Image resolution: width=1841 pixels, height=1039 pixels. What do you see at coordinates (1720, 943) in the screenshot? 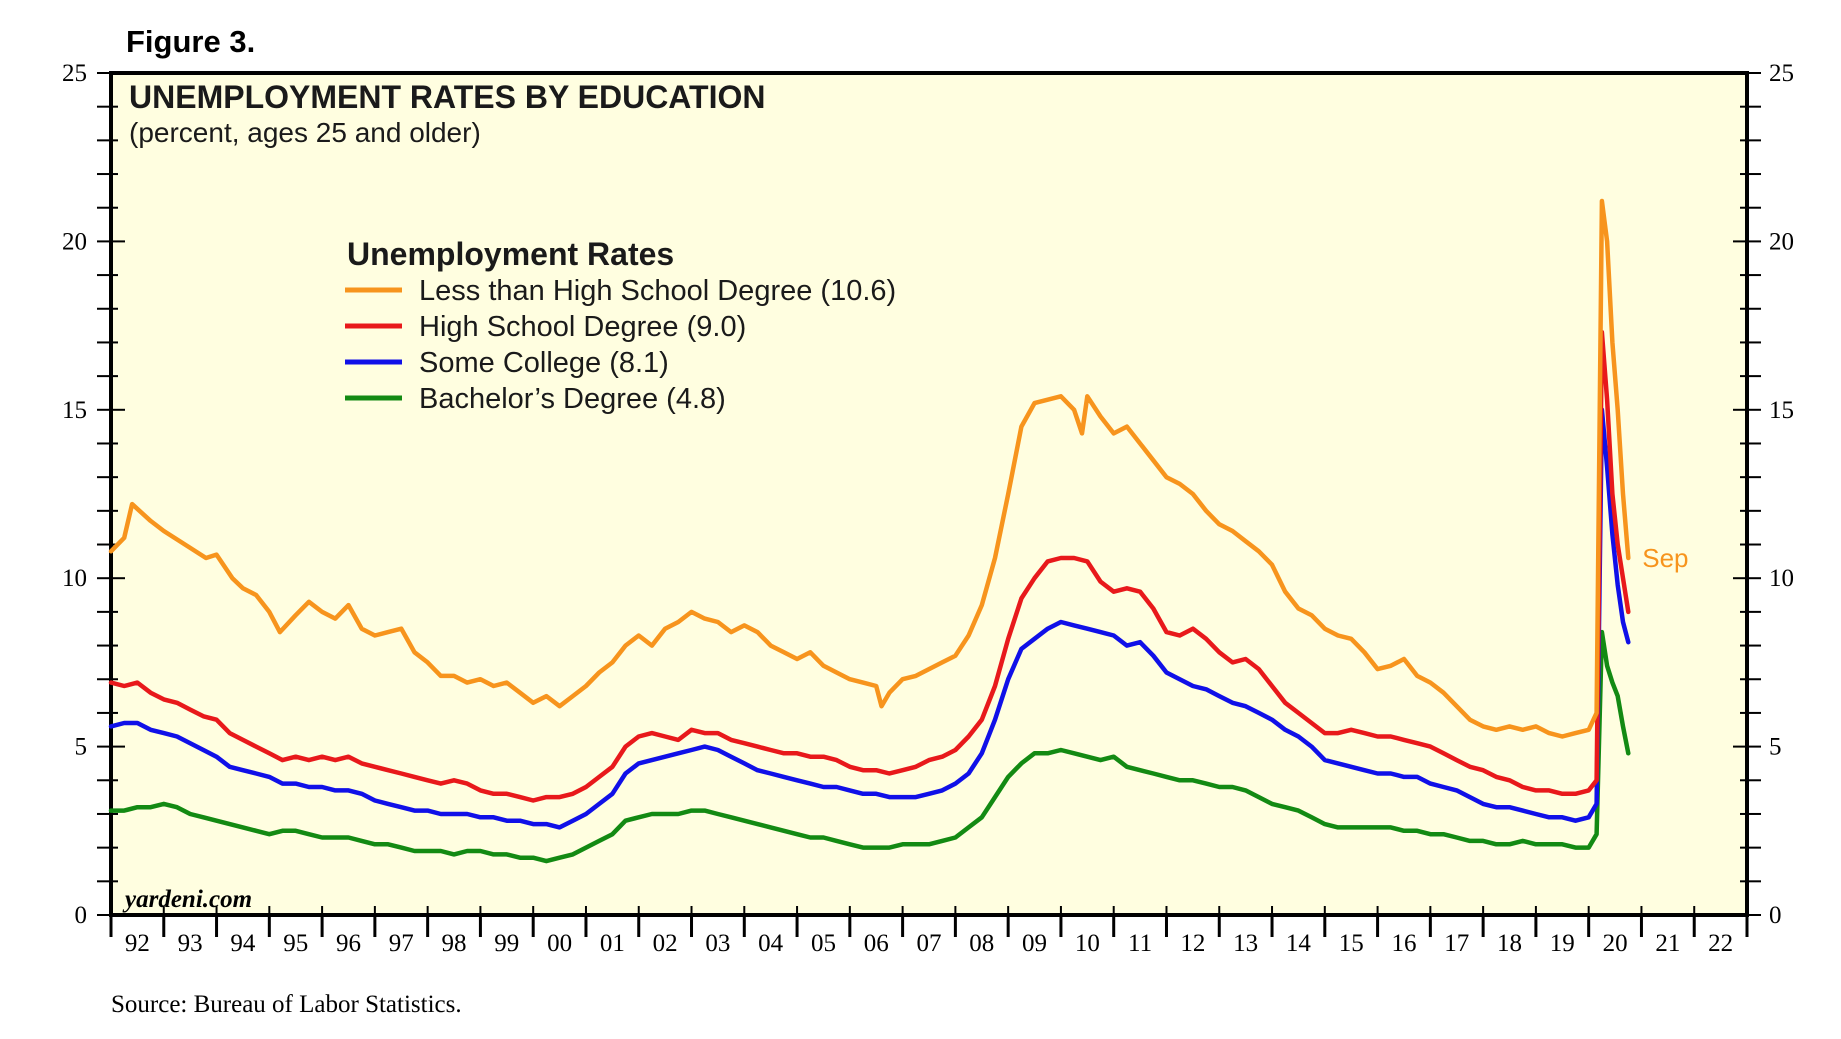
I see `x-tick-label: 22` at bounding box center [1720, 943].